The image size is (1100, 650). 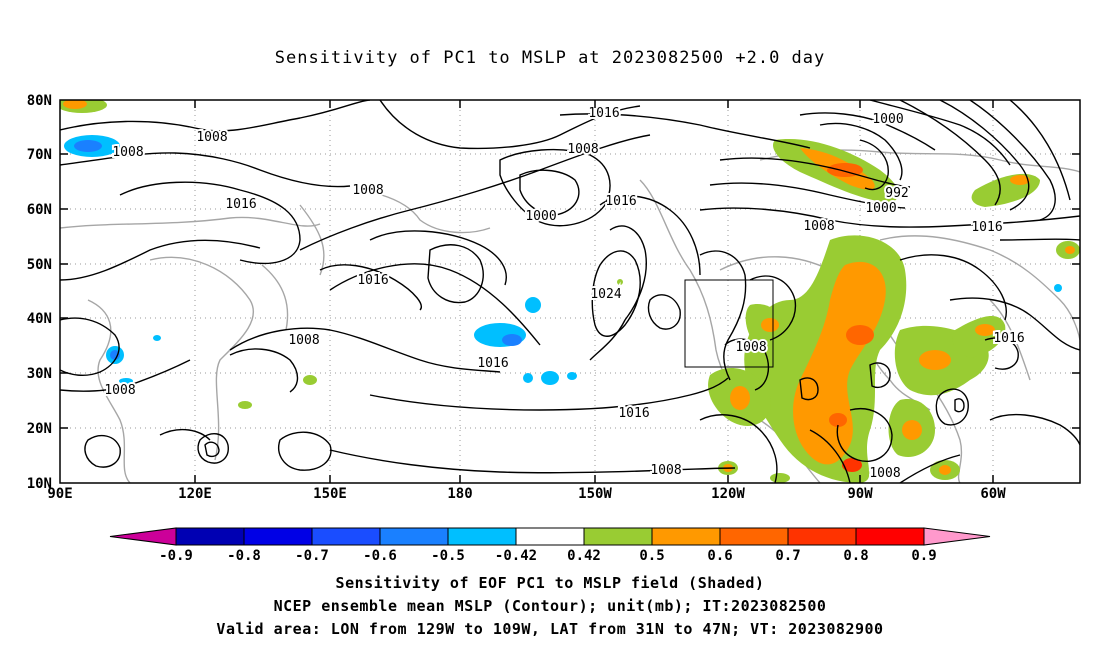 What do you see at coordinates (39, 101) in the screenshot?
I see `lat-label: 80N` at bounding box center [39, 101].